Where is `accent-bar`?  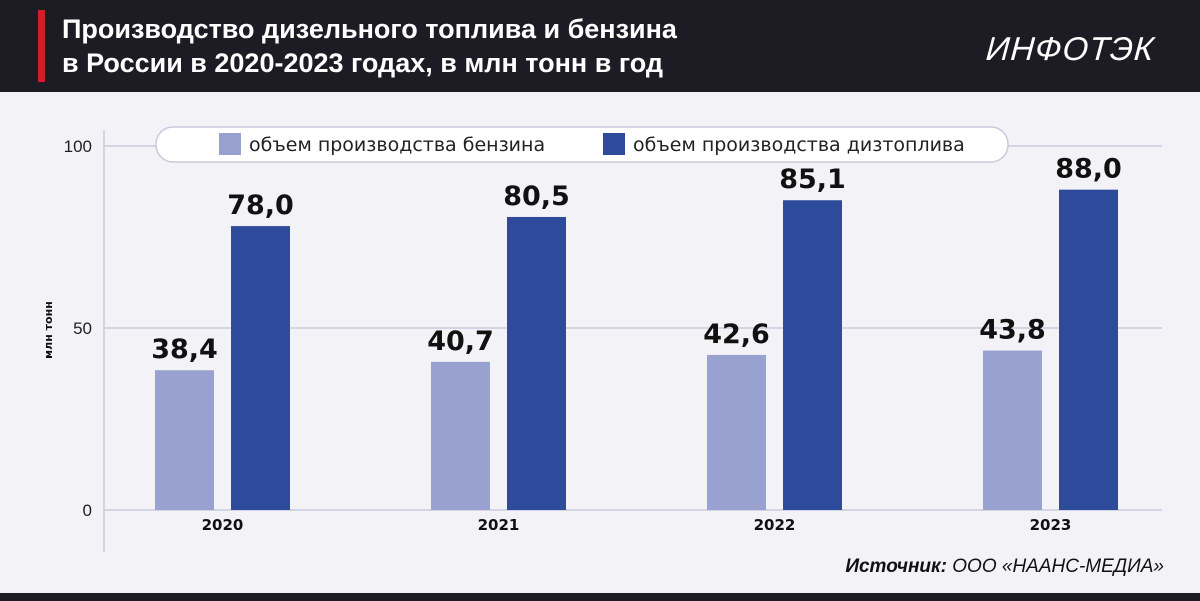 accent-bar is located at coordinates (41, 46).